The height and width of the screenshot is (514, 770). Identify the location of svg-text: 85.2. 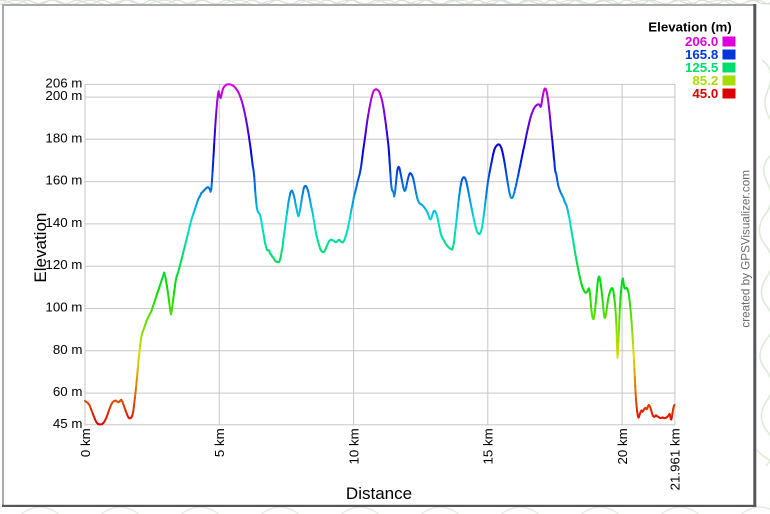
(705, 80).